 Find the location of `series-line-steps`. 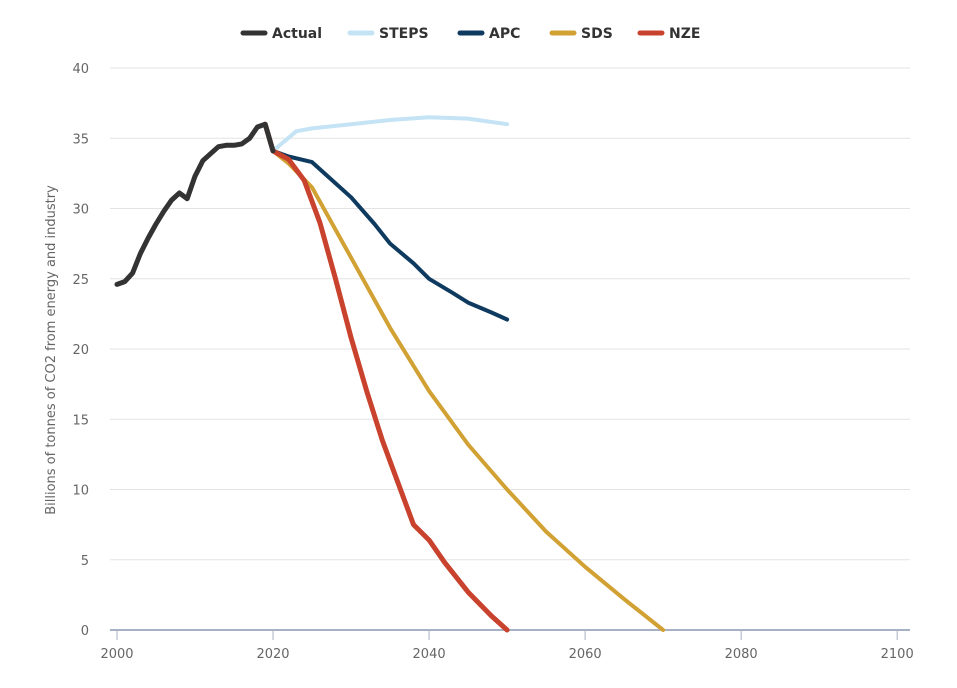

series-line-steps is located at coordinates (390, 134).